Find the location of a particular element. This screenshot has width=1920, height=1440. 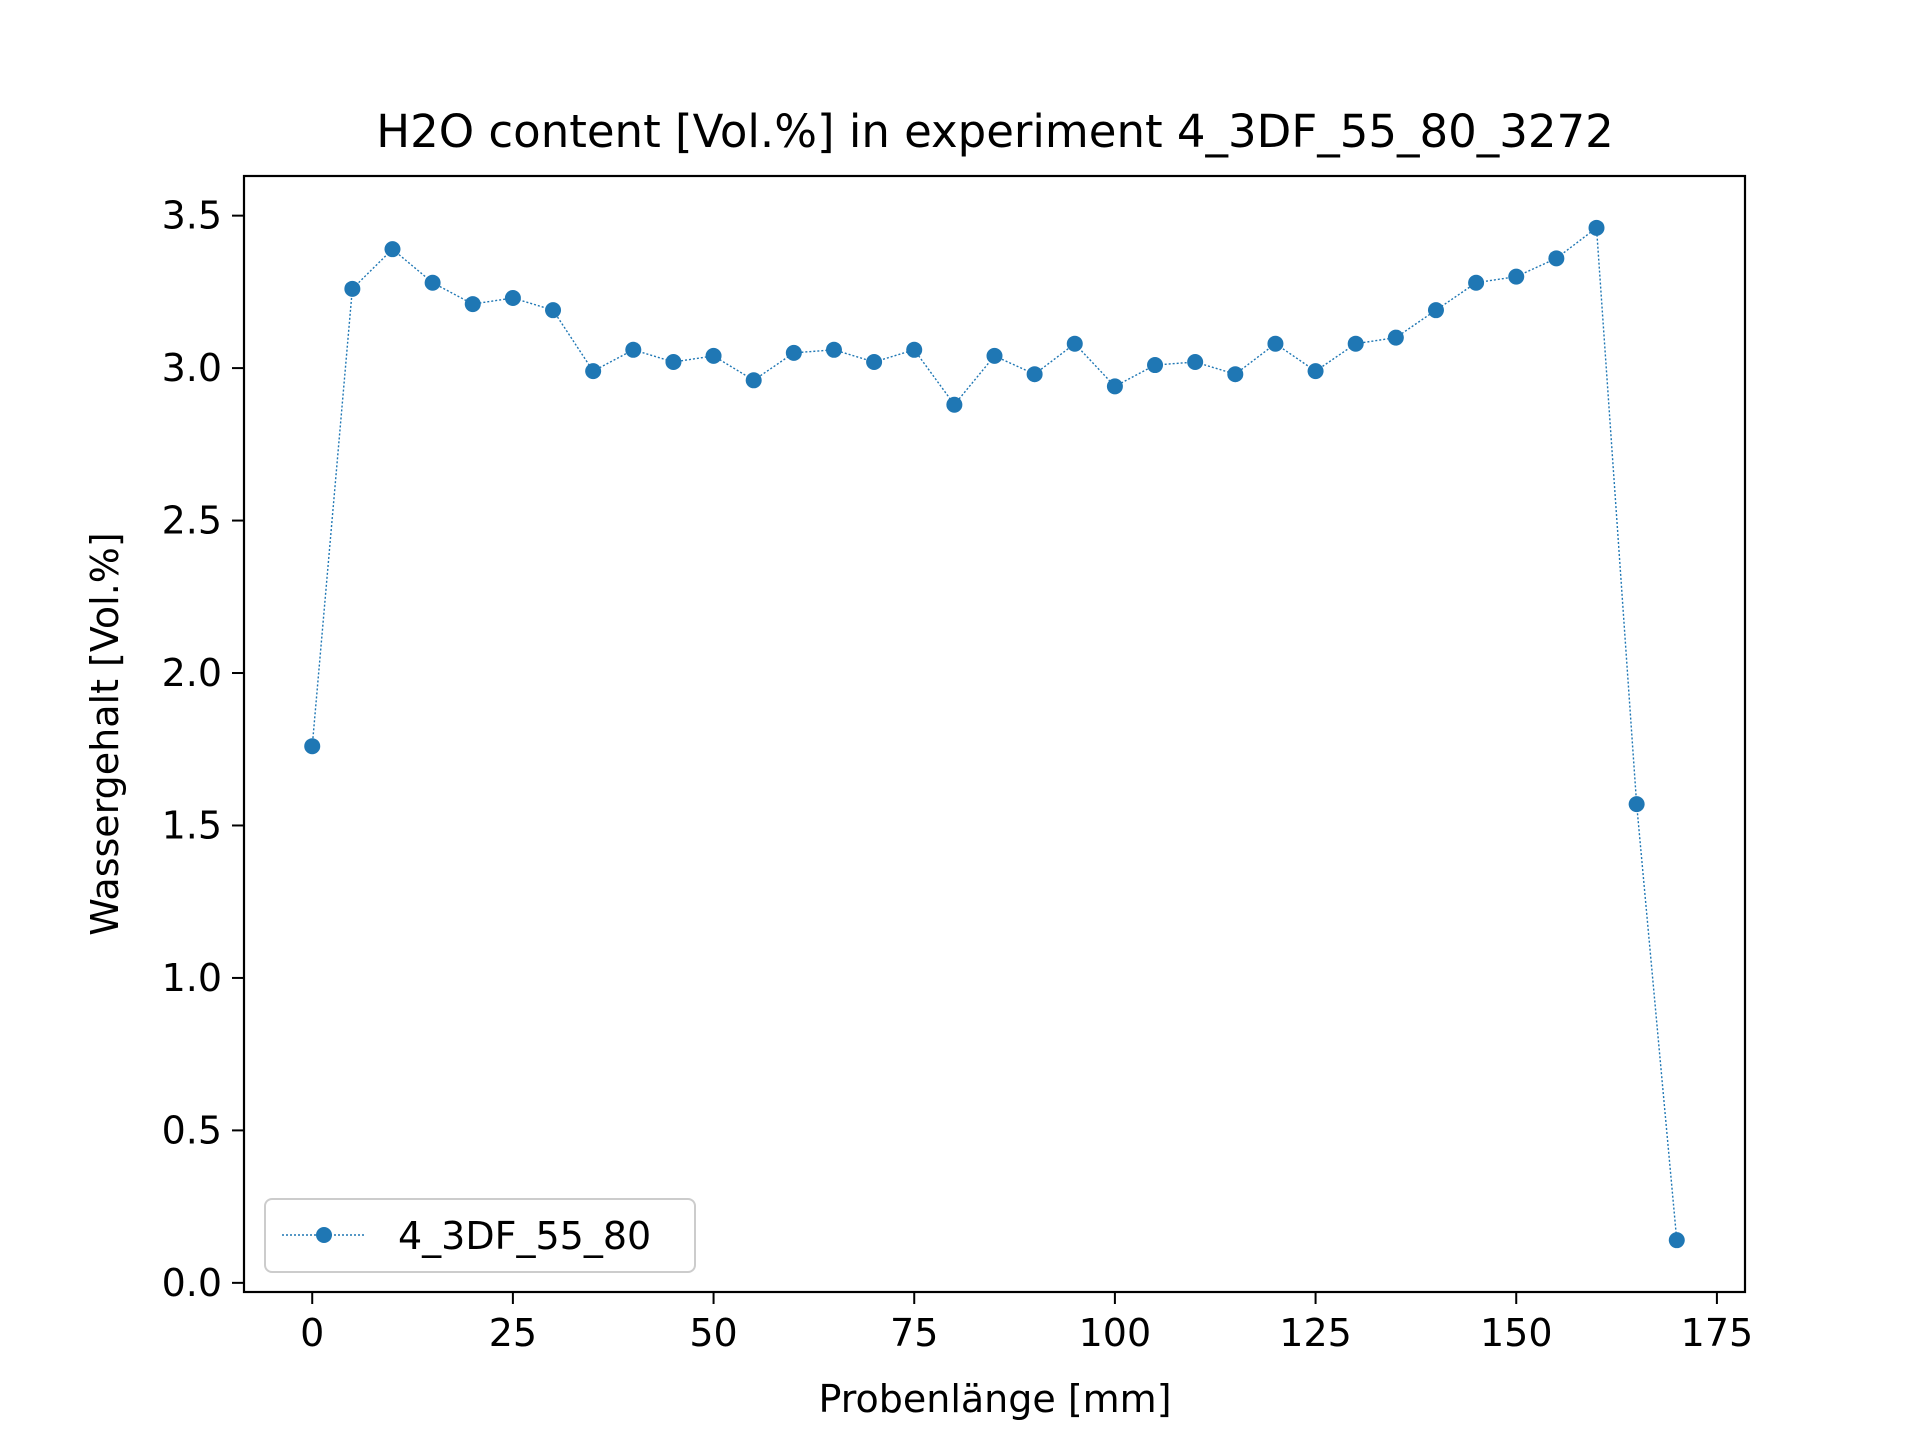

y-tick-label: 2.5 is located at coordinates (192, 521).